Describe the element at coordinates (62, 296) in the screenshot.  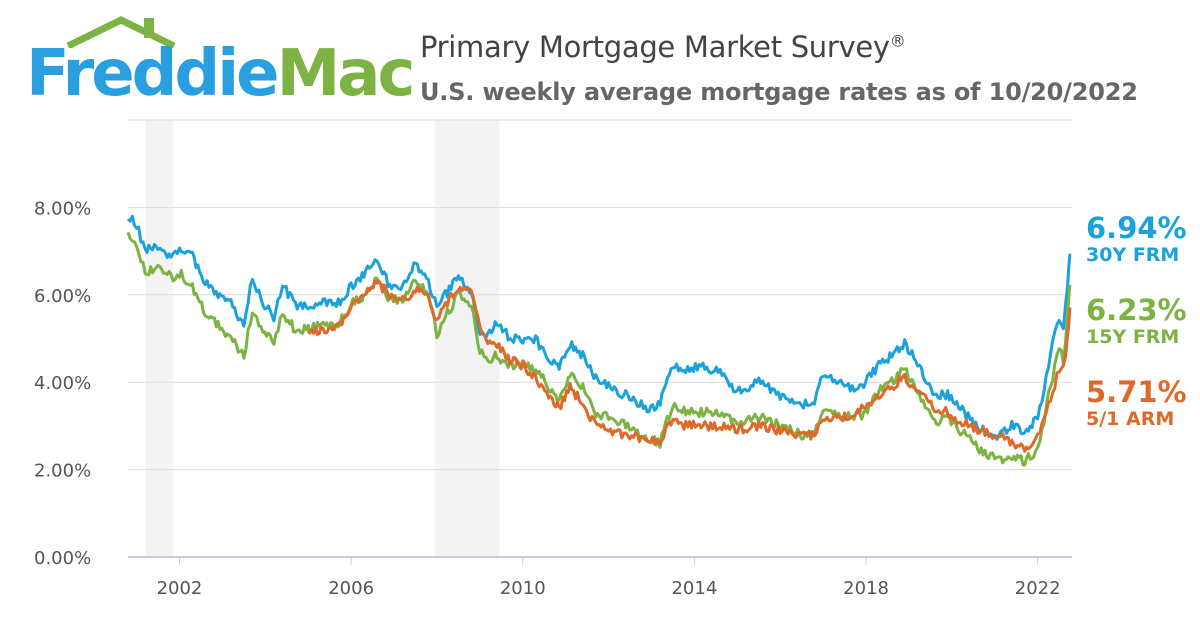
I see `y-tick-label: 6.00%` at that location.